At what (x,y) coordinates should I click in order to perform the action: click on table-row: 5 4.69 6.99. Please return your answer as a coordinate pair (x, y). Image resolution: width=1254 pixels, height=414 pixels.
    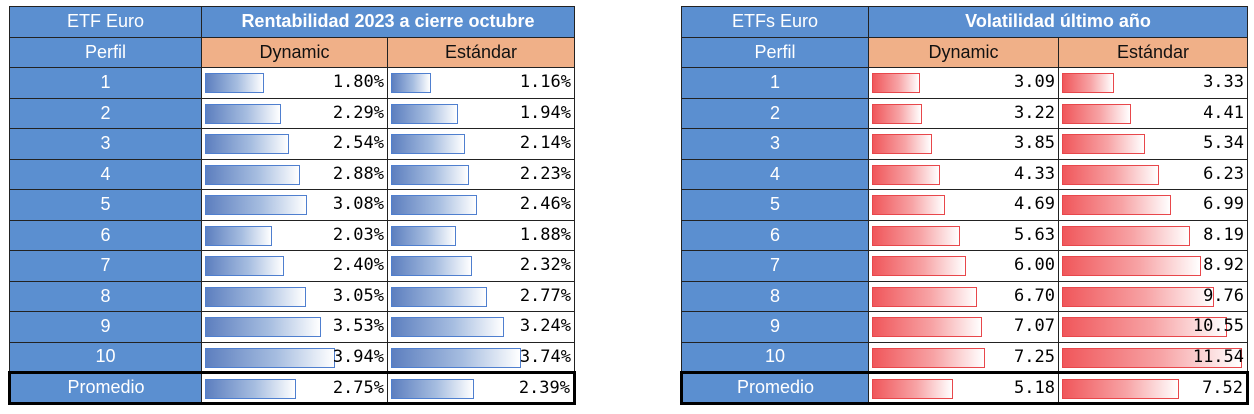
    Looking at the image, I should click on (965, 205).